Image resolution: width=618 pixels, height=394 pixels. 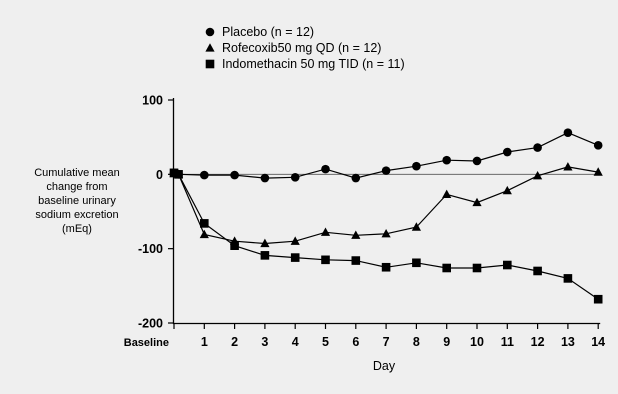 I want to click on x-tick-label: Baseline, so click(x=146, y=343).